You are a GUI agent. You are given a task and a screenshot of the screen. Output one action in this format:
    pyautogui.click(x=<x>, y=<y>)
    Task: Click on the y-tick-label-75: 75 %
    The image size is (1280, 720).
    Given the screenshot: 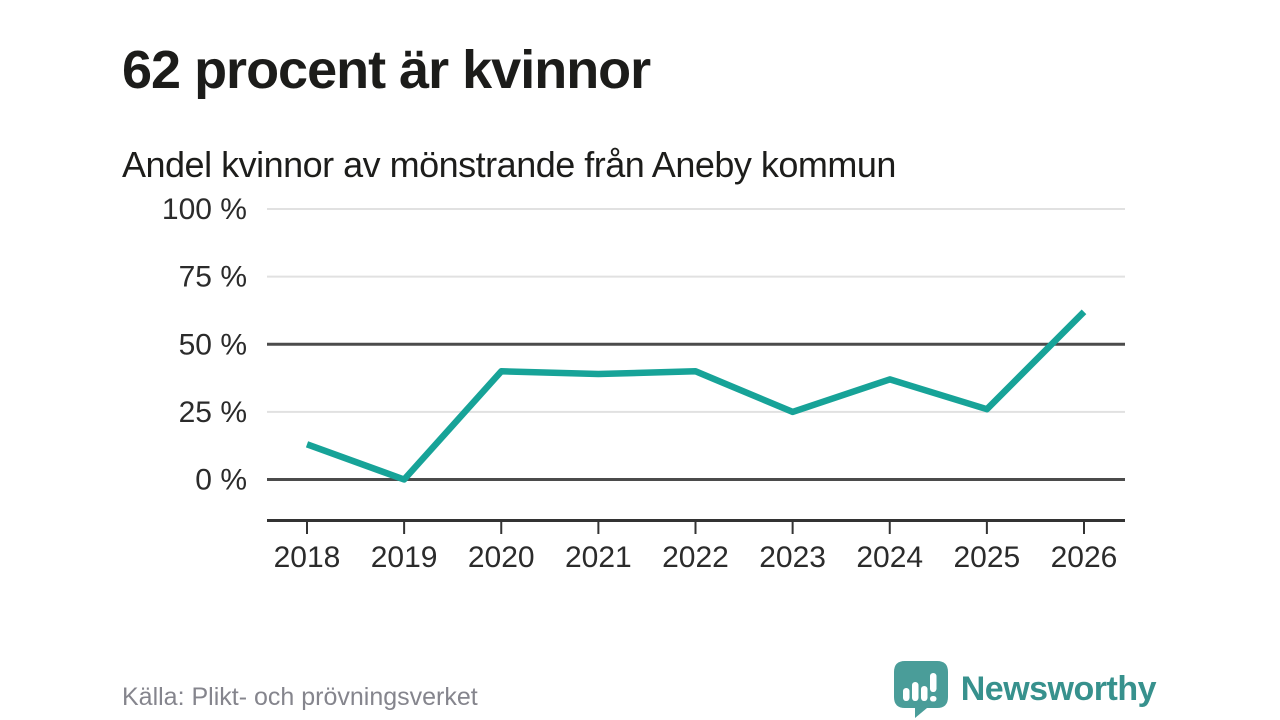 What is the action you would take?
    pyautogui.click(x=213, y=277)
    